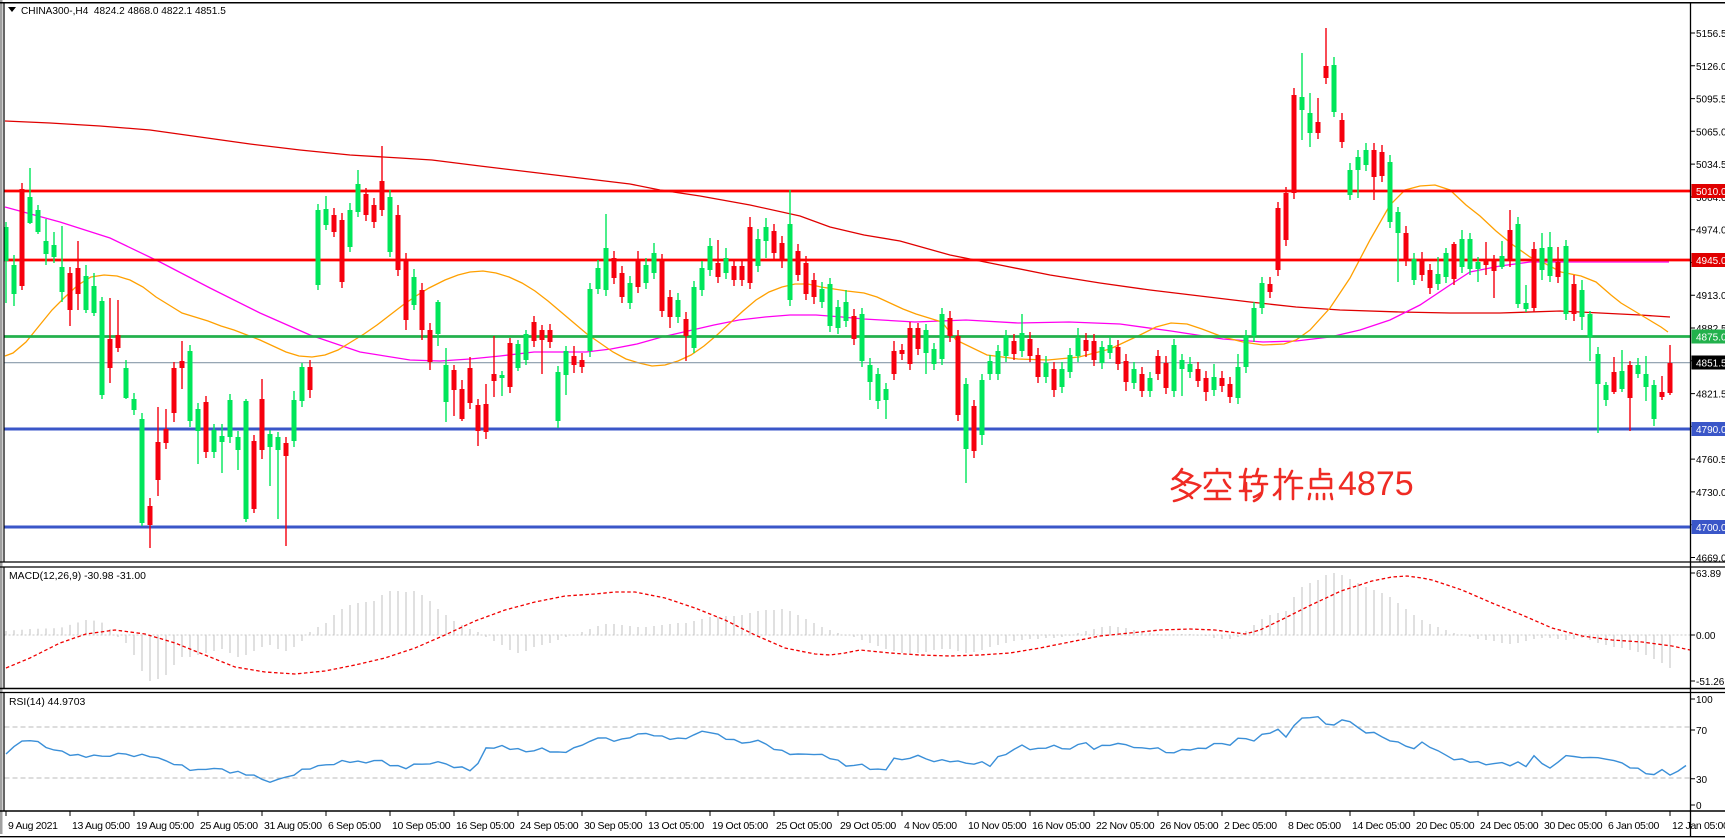 The height and width of the screenshot is (840, 1725). Describe the element at coordinates (1702, 780) in the screenshot. I see `svg-text: 30` at that location.